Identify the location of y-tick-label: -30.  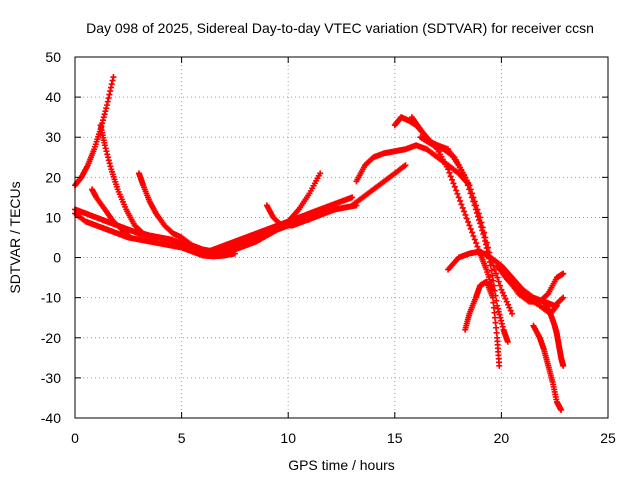
(51, 378).